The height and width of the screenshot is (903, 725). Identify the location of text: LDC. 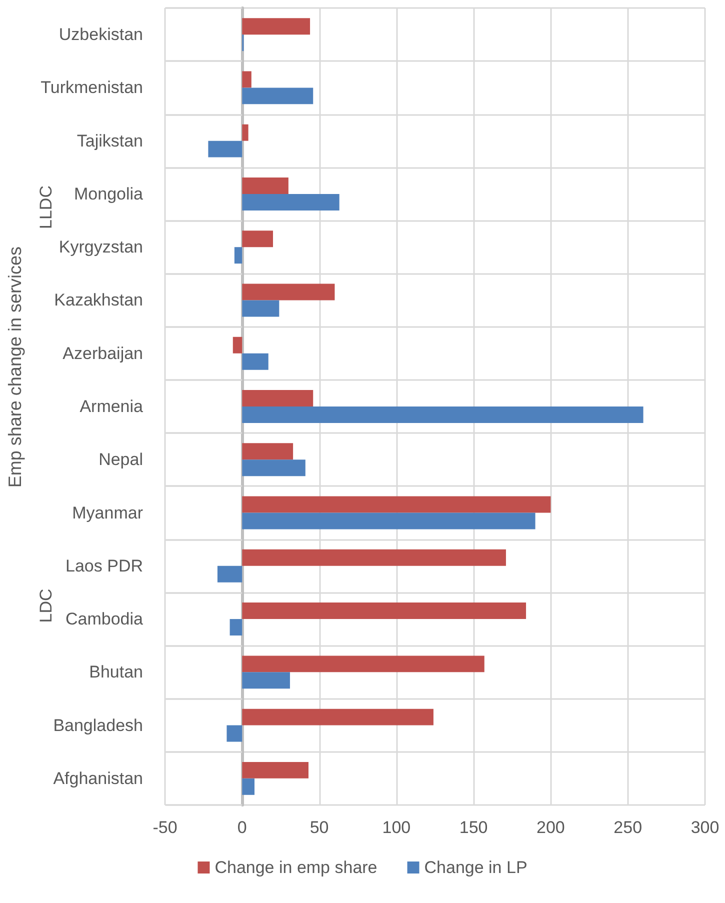
(46, 605).